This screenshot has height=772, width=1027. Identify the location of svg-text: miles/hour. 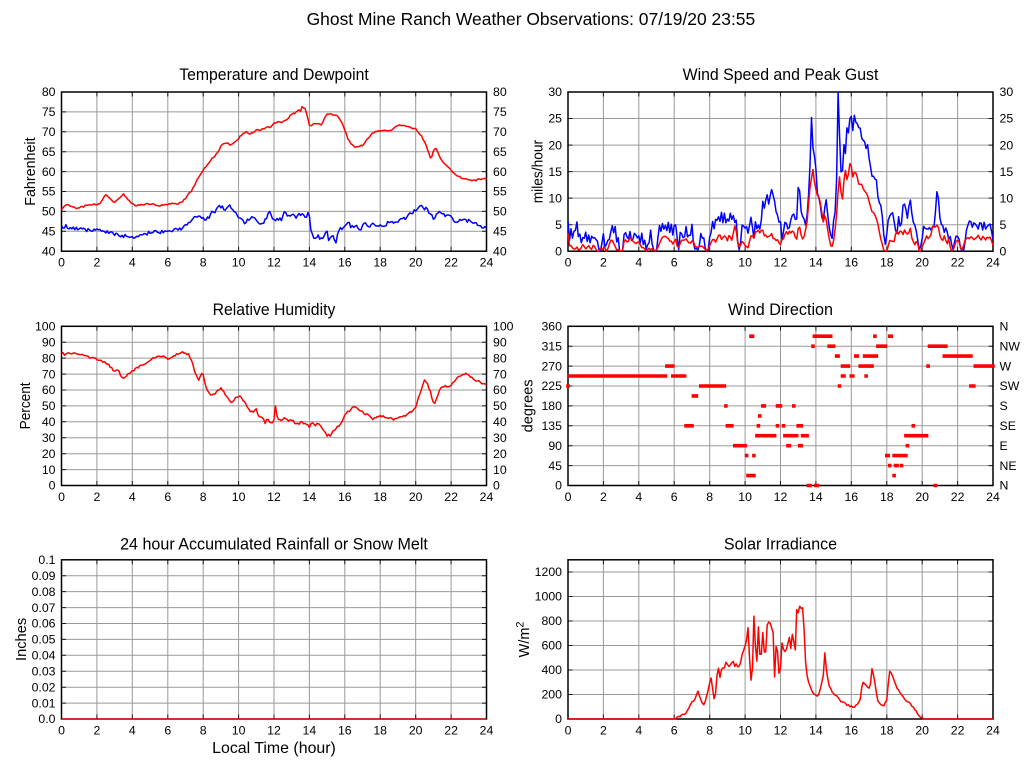
(539, 172).